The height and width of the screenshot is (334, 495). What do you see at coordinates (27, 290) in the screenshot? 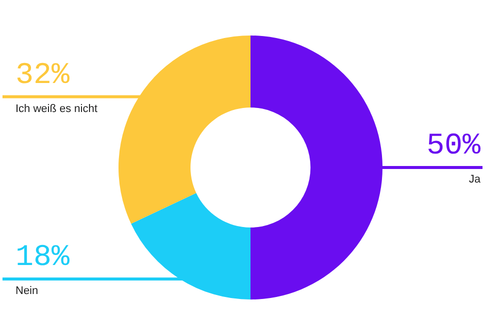
I see `slice-label: Nein` at bounding box center [27, 290].